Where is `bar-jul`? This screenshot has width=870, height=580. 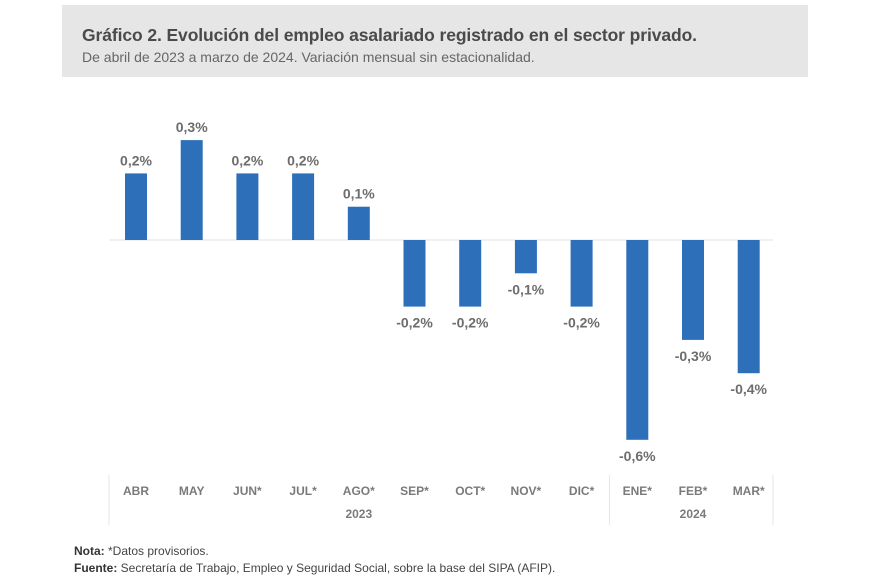
bar-jul is located at coordinates (303, 206).